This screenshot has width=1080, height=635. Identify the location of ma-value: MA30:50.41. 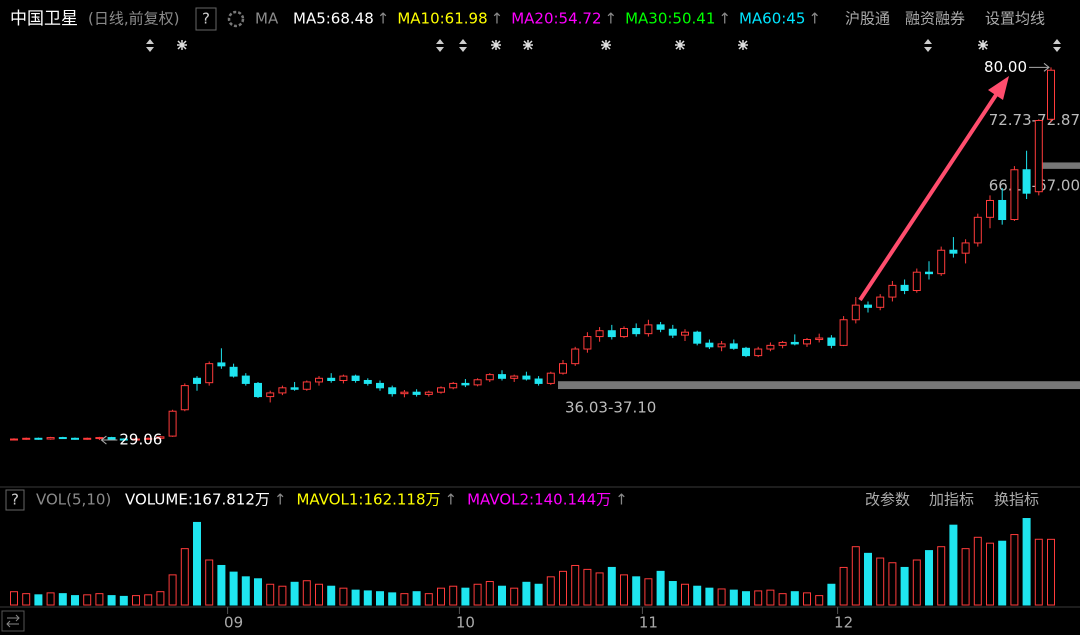
(670, 19).